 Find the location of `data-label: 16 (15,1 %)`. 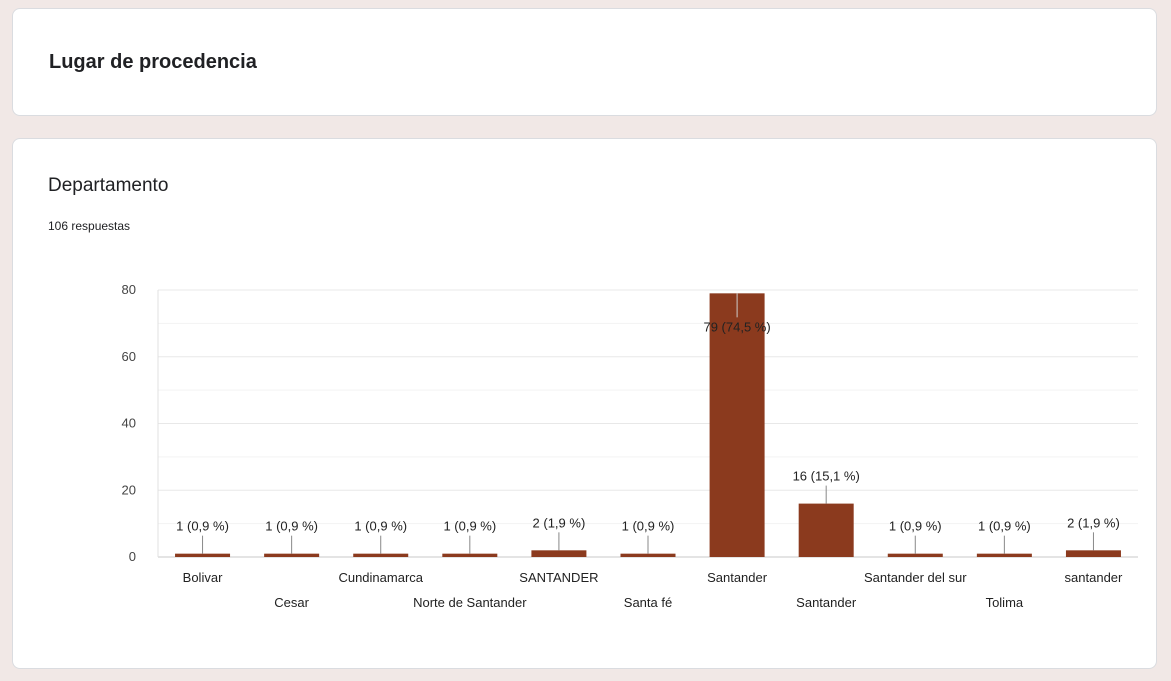

data-label: 16 (15,1 %) is located at coordinates (826, 476).